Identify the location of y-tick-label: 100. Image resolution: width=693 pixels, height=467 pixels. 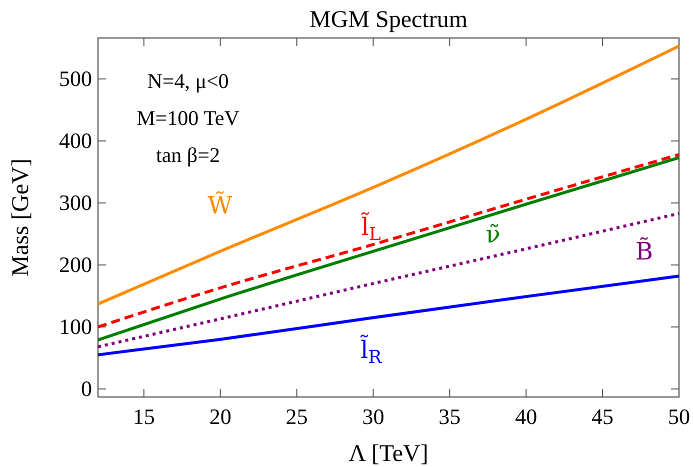
(75, 326).